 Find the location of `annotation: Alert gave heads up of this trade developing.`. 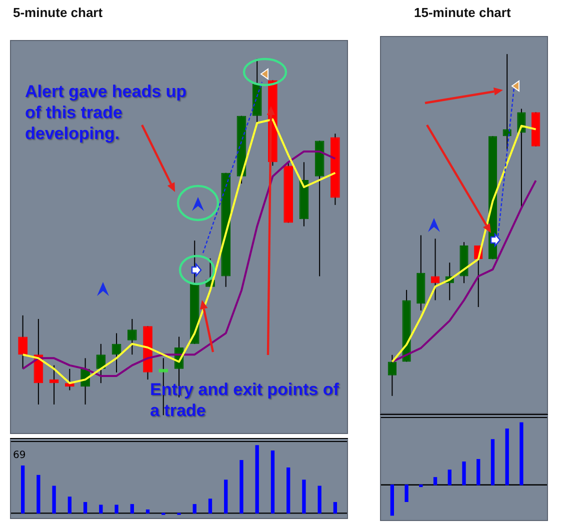

annotation: Alert gave heads up of this trade developing. is located at coordinates (106, 112).